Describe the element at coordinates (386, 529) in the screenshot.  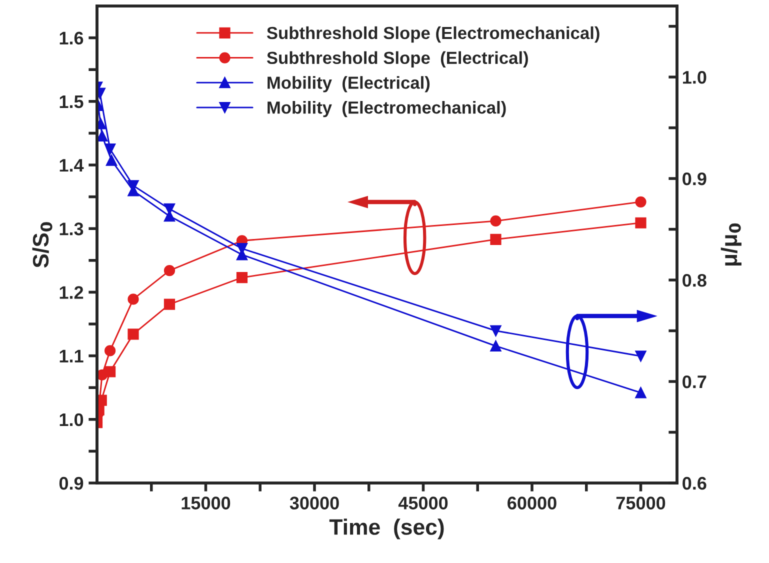
I see `x-axis-title: Time (sec)` at that location.